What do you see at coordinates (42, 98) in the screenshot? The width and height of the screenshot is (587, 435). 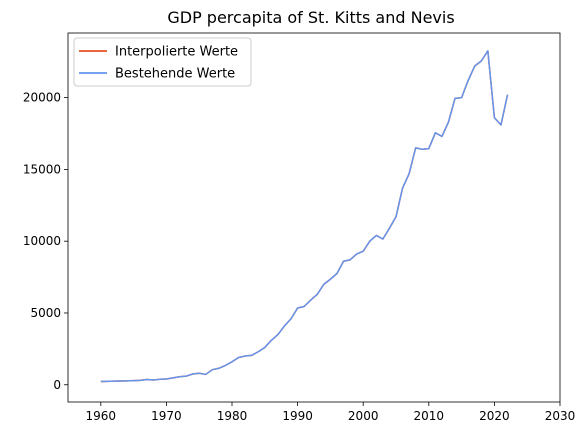 I see `y-tick-label: 20000` at bounding box center [42, 98].